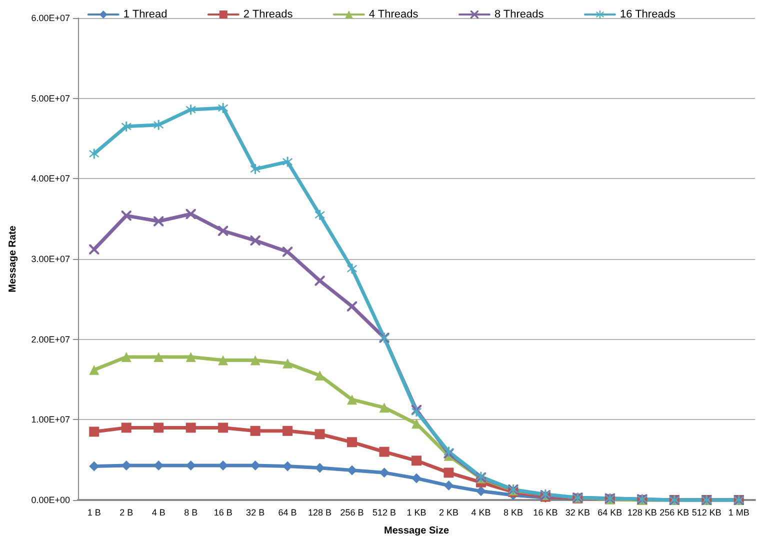  What do you see at coordinates (610, 513) in the screenshot?
I see `x-tick-label: 64 KB` at bounding box center [610, 513].